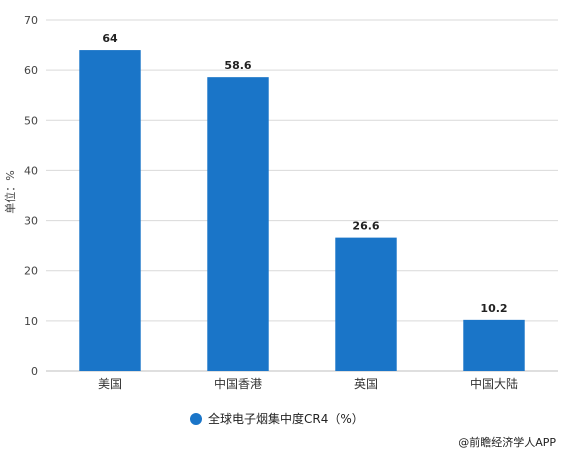 This screenshot has height=454, width=564. Describe the element at coordinates (10, 191) in the screenshot. I see `y-axis-title: 单位：%` at that location.